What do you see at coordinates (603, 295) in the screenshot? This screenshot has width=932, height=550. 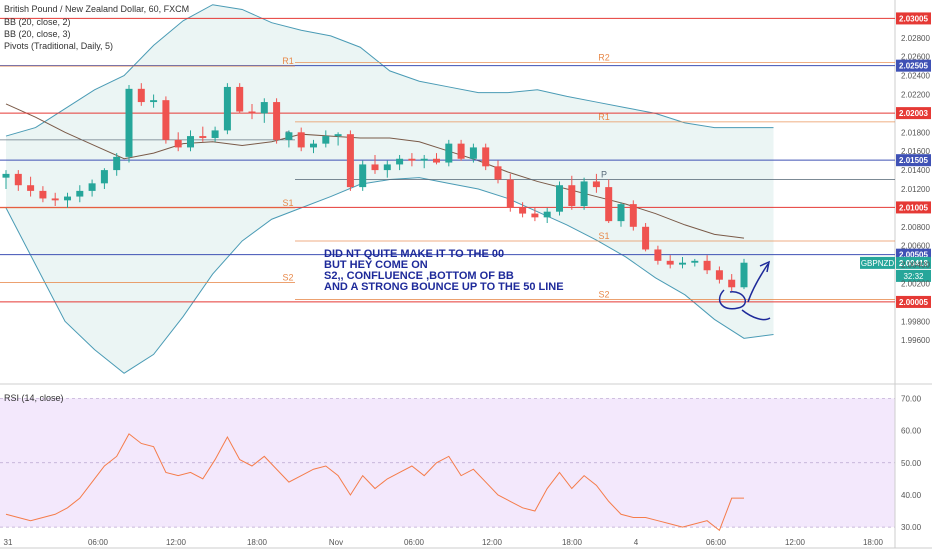 I see `pivot-label: S2` at bounding box center [603, 295].